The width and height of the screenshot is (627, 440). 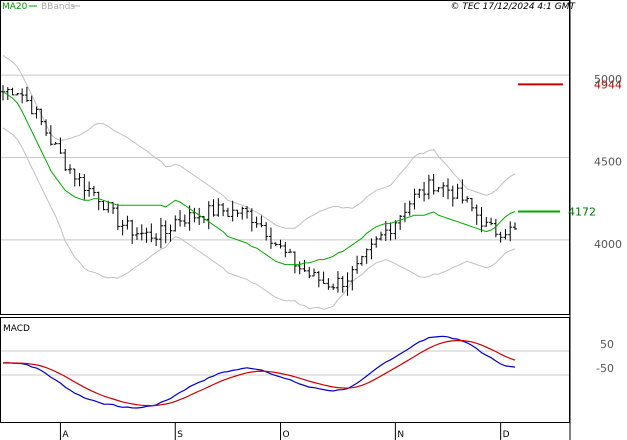 What do you see at coordinates (15, 7) in the screenshot?
I see `legend-ma20: MA20` at bounding box center [15, 7].